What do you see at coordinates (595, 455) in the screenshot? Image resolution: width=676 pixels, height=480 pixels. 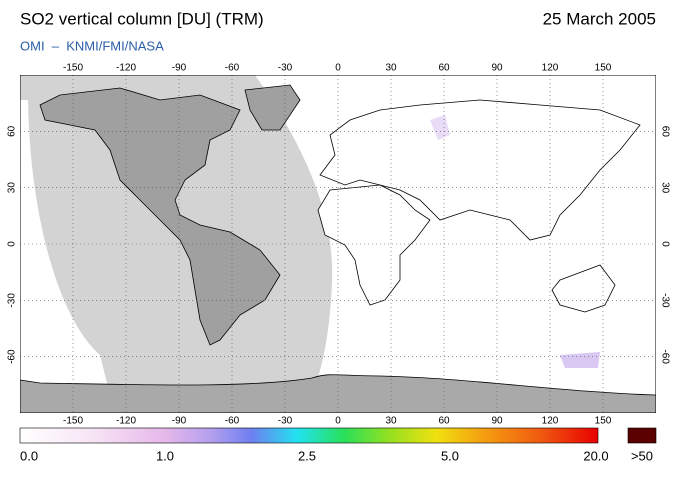 I see `colorbar-label: 20.0` at bounding box center [595, 455].